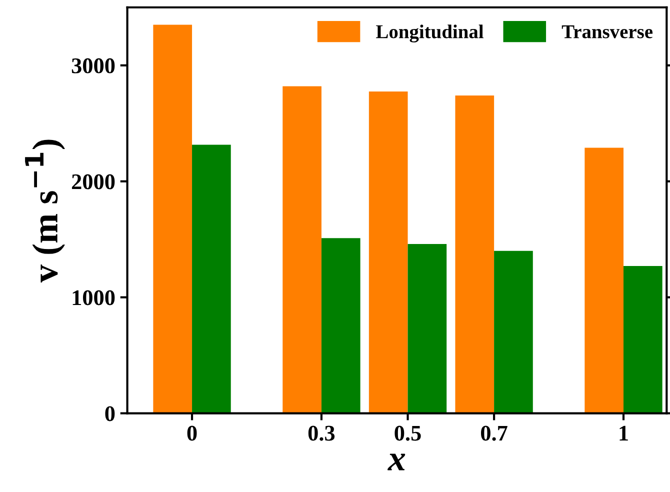 The image size is (670, 492). What do you see at coordinates (607, 31) in the screenshot?
I see `legend-label: Transverse` at bounding box center [607, 31].